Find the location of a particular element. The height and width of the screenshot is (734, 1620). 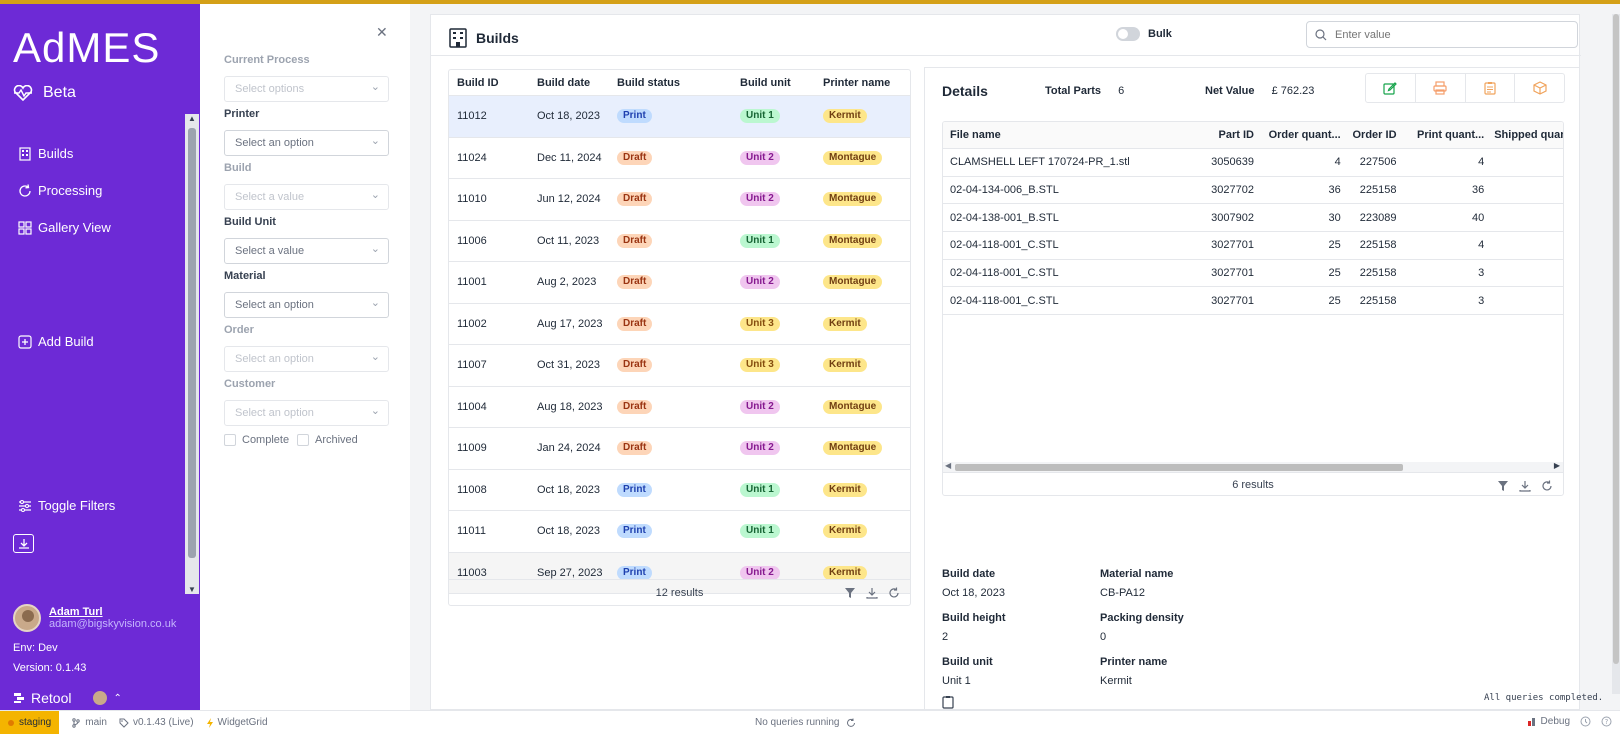

debug-button: Debug is located at coordinates (1548, 721).